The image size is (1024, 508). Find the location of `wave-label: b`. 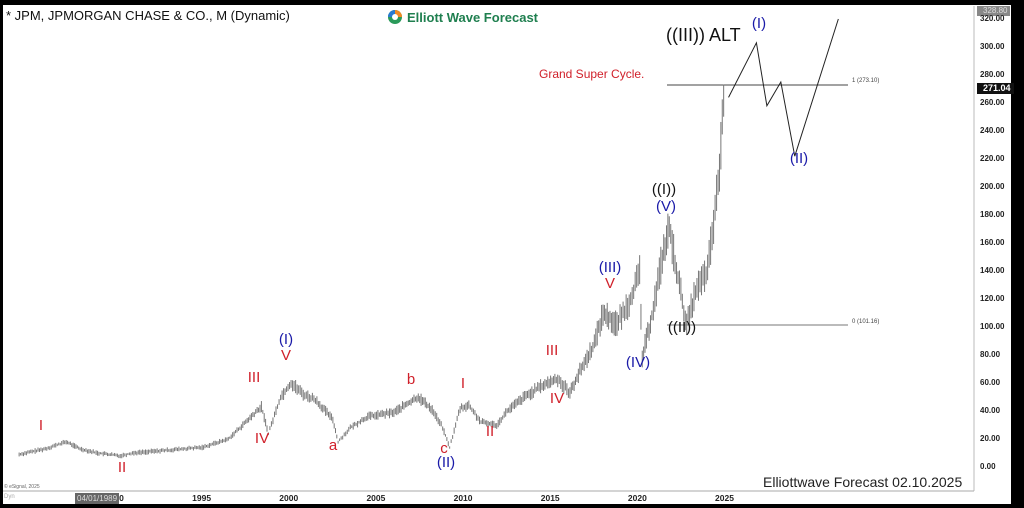

wave-label: b is located at coordinates (411, 379).